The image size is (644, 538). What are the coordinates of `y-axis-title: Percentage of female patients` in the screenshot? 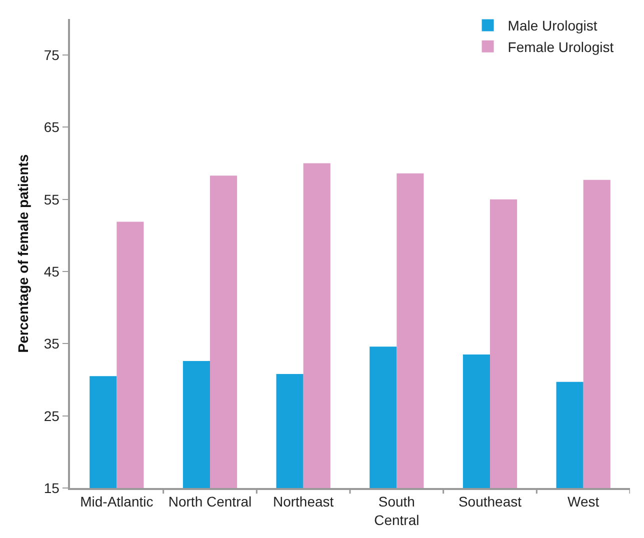 It's located at (22, 253).